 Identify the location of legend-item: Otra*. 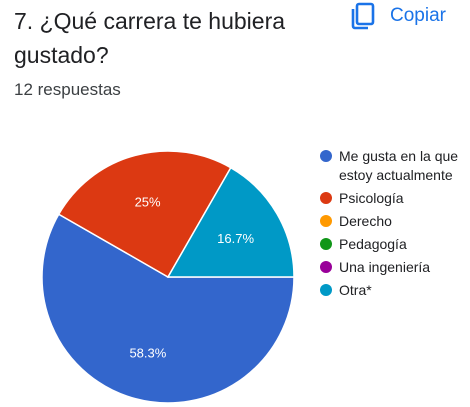
(394, 290).